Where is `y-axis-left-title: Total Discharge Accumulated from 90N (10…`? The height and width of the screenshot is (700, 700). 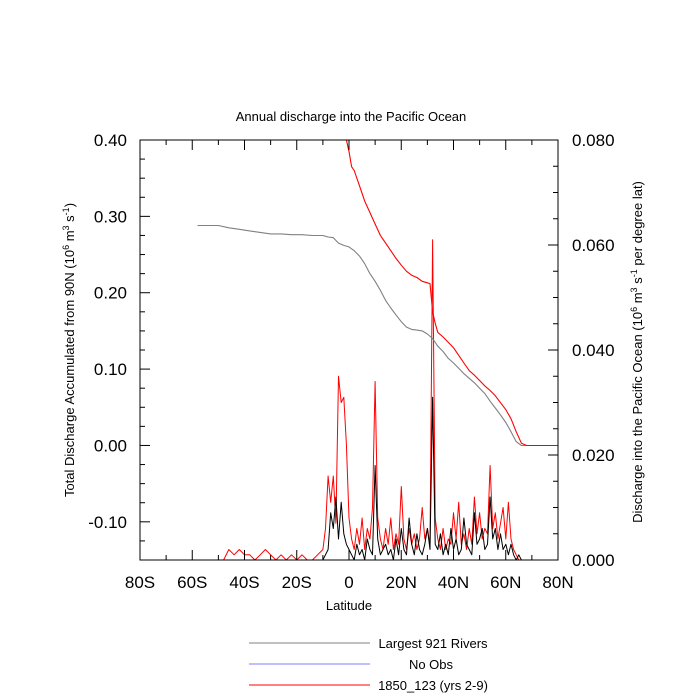 y-axis-left-title: Total Discharge Accumulated from 90N (10… is located at coordinates (69, 350).